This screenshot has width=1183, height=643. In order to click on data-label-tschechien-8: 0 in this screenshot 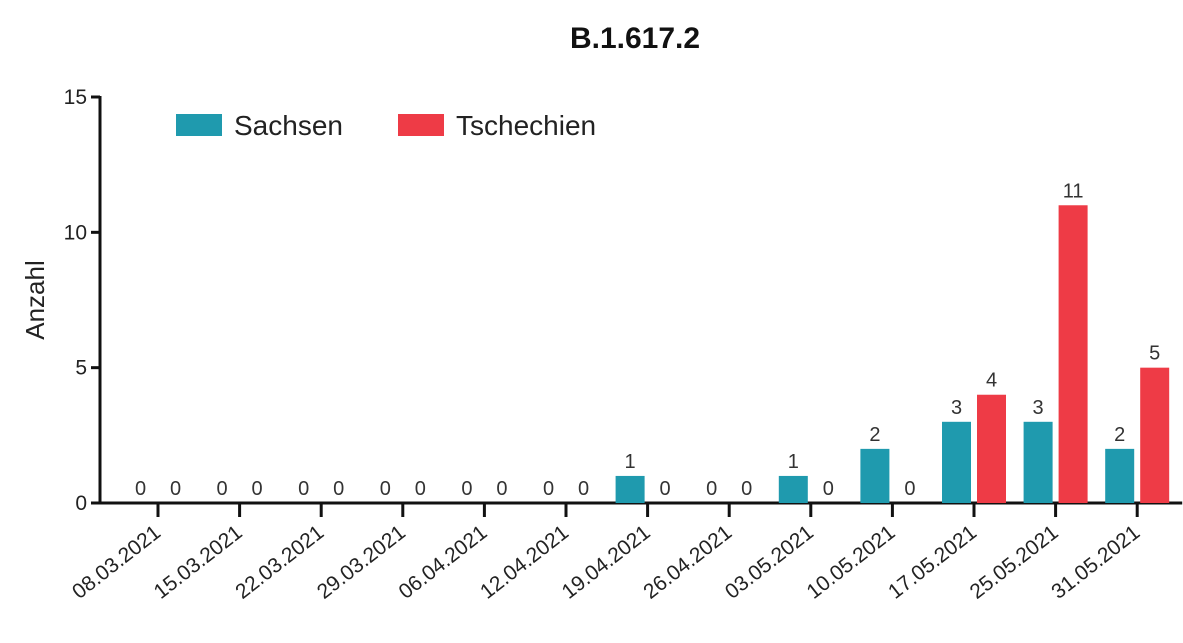, I will do `click(828, 489)`.